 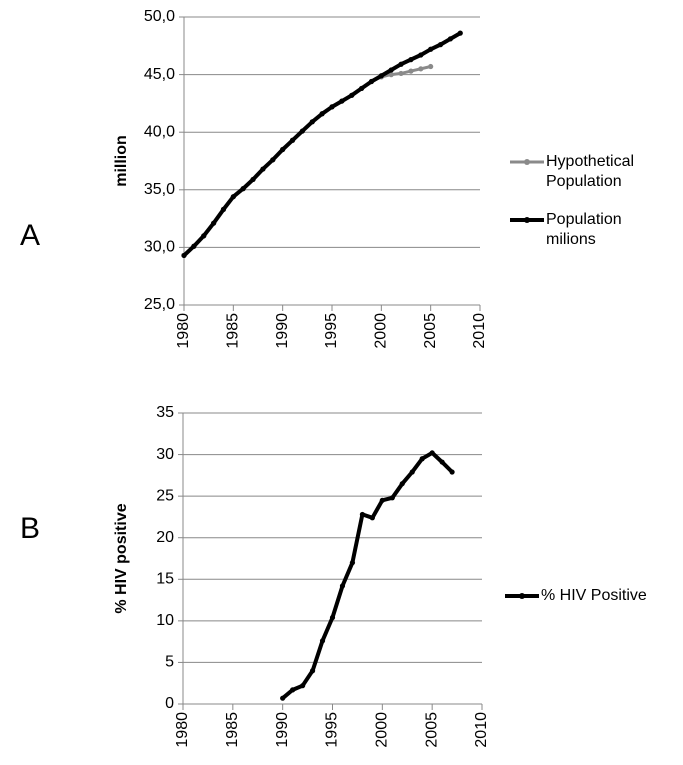 I want to click on y-tick-label: 40,0, so click(x=159, y=131).